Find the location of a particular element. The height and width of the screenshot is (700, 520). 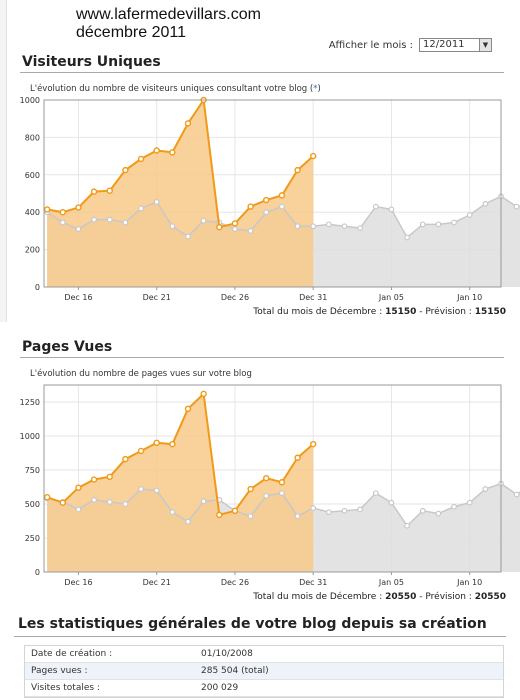

y-tick-label: 200 is located at coordinates (32, 250).